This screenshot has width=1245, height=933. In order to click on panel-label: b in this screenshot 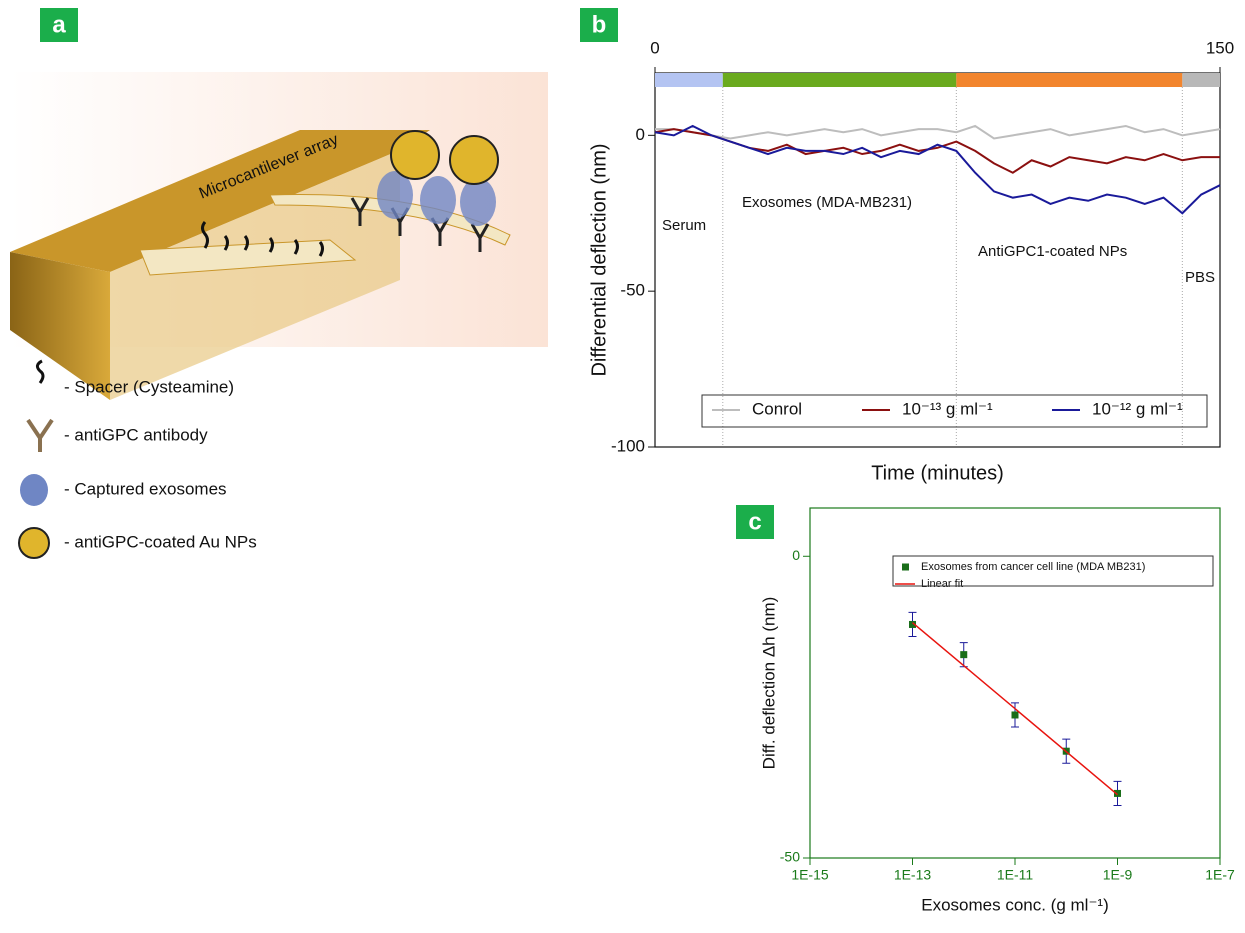, I will do `click(599, 24)`.